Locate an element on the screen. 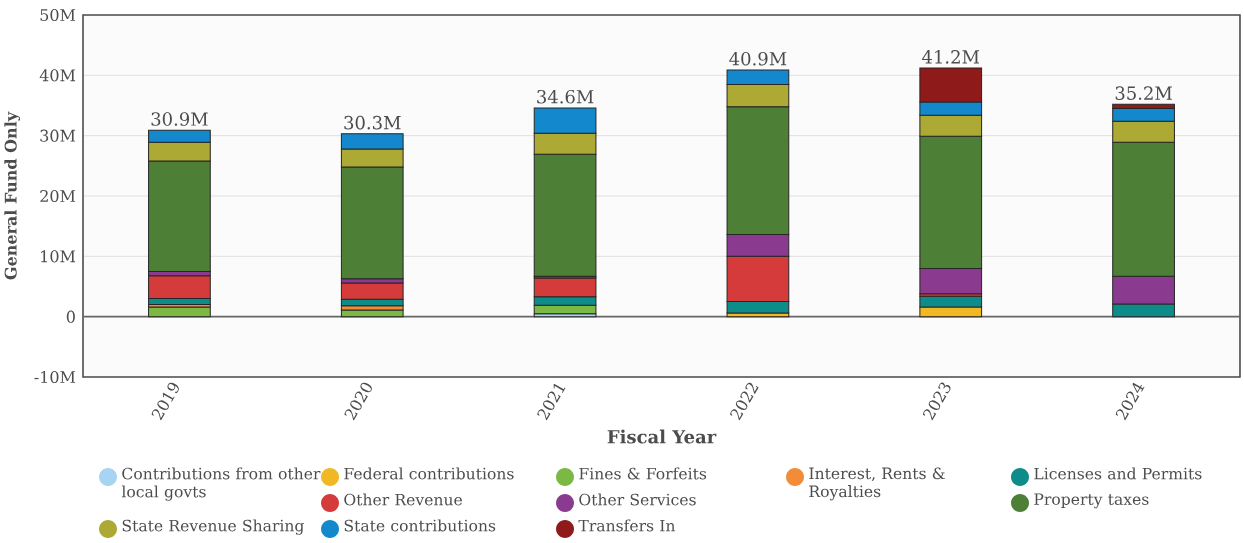 The image size is (1244, 543). y-tick-label: 20M is located at coordinates (58, 196).